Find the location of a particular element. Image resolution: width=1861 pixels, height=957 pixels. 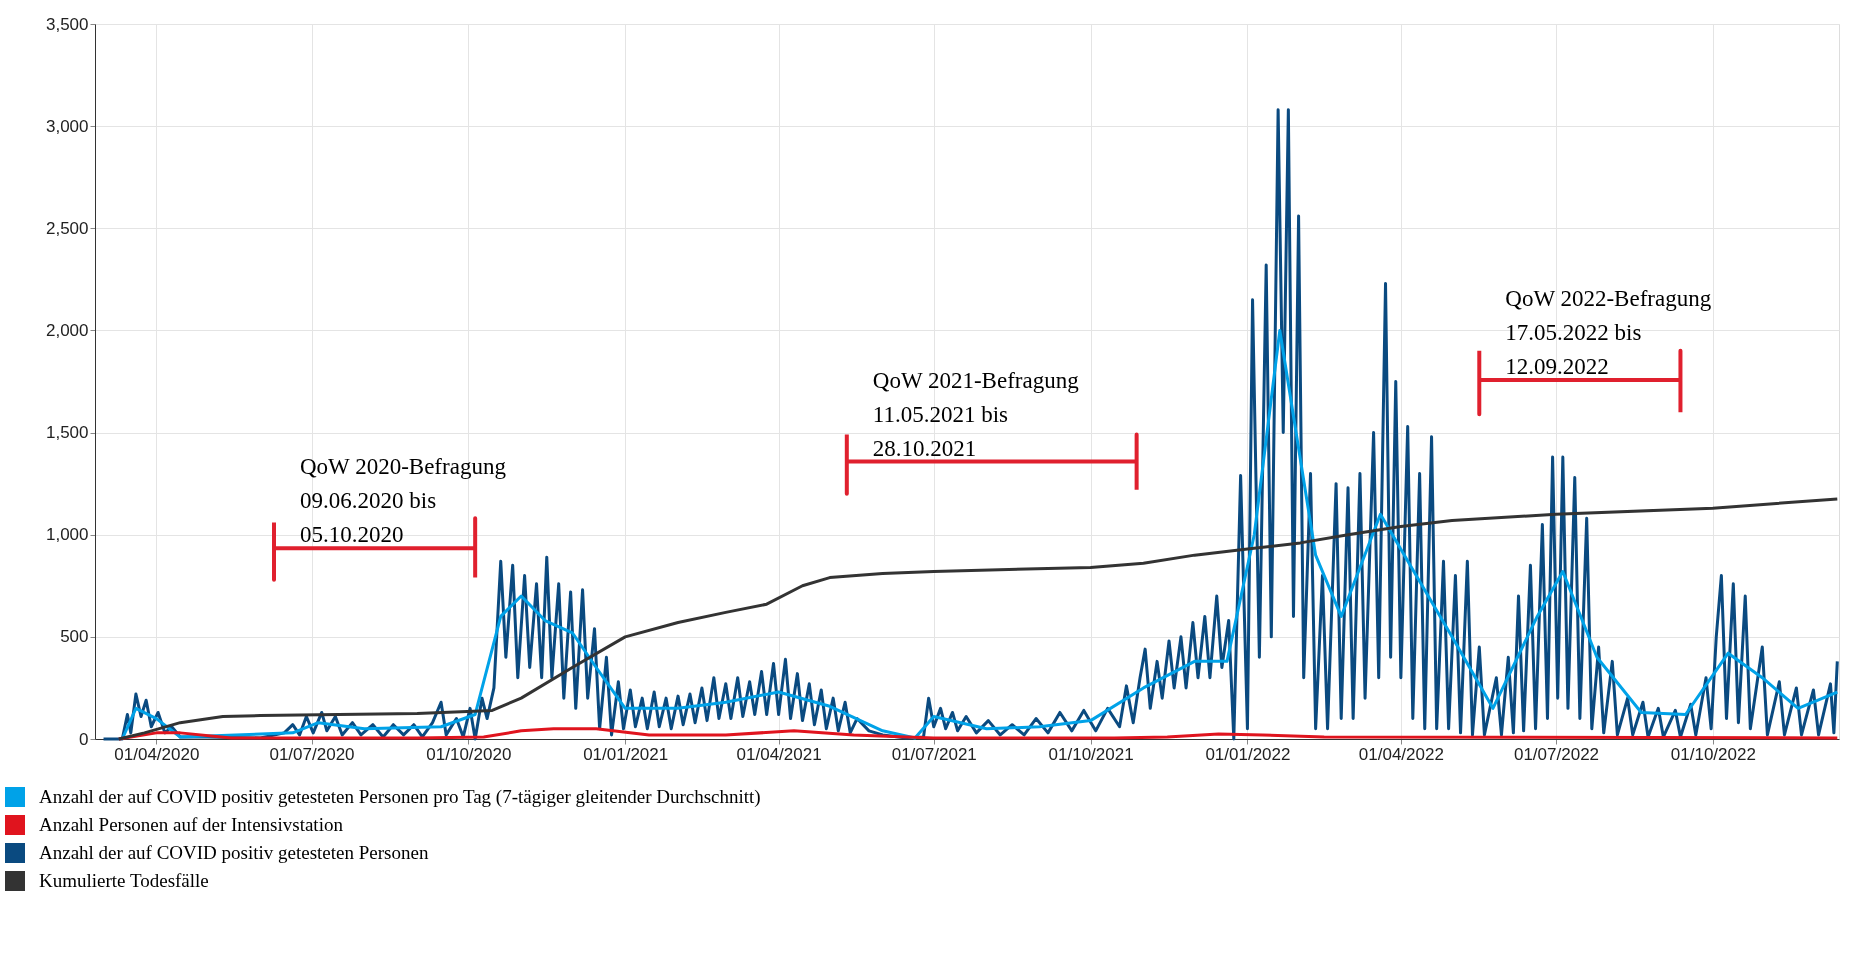

annotation: QoW 2020-Befragung 09.06.2020 bis 05.10.2020 is located at coordinates (403, 501).